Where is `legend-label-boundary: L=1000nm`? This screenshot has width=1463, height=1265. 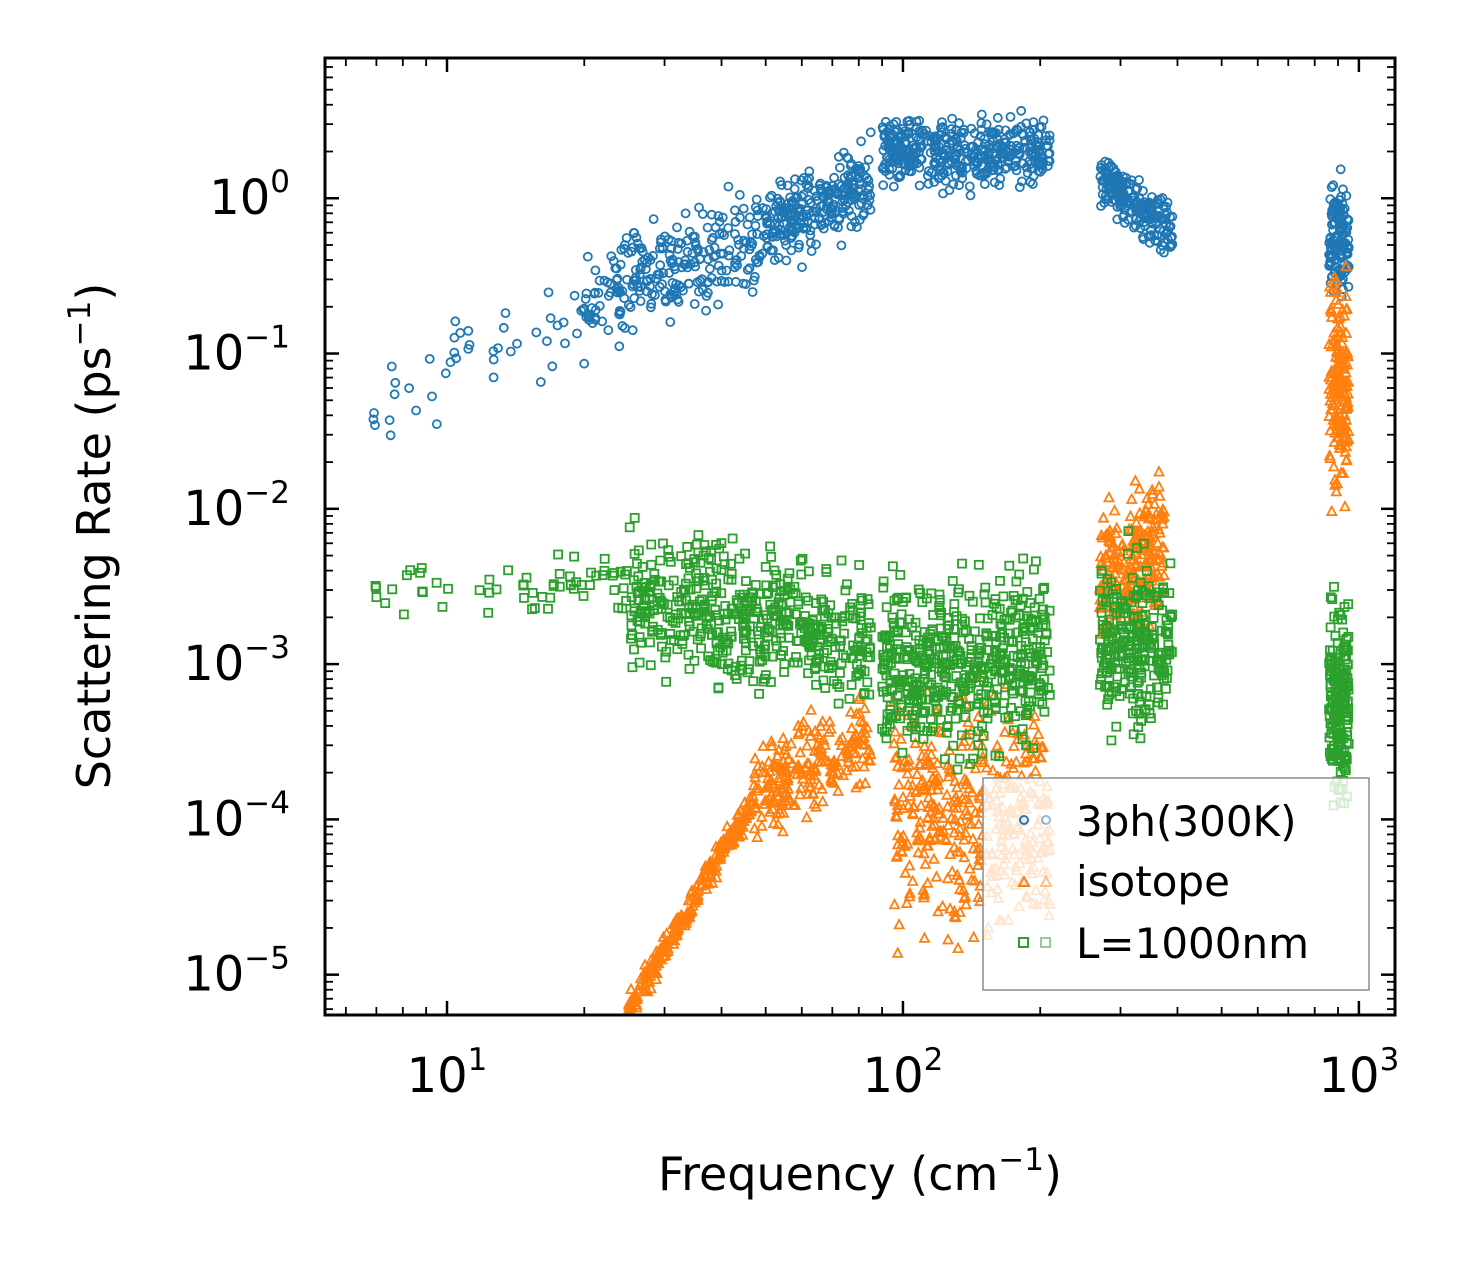
legend-label-boundary: L=1000nm is located at coordinates (1192, 943).